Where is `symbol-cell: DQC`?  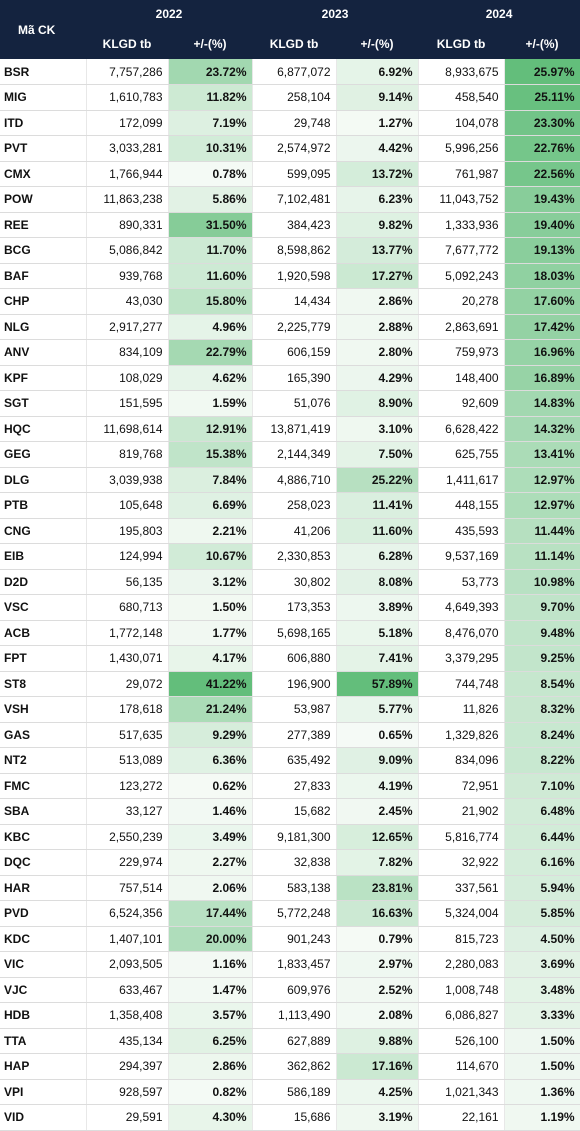 symbol-cell: DQC is located at coordinates (43, 862).